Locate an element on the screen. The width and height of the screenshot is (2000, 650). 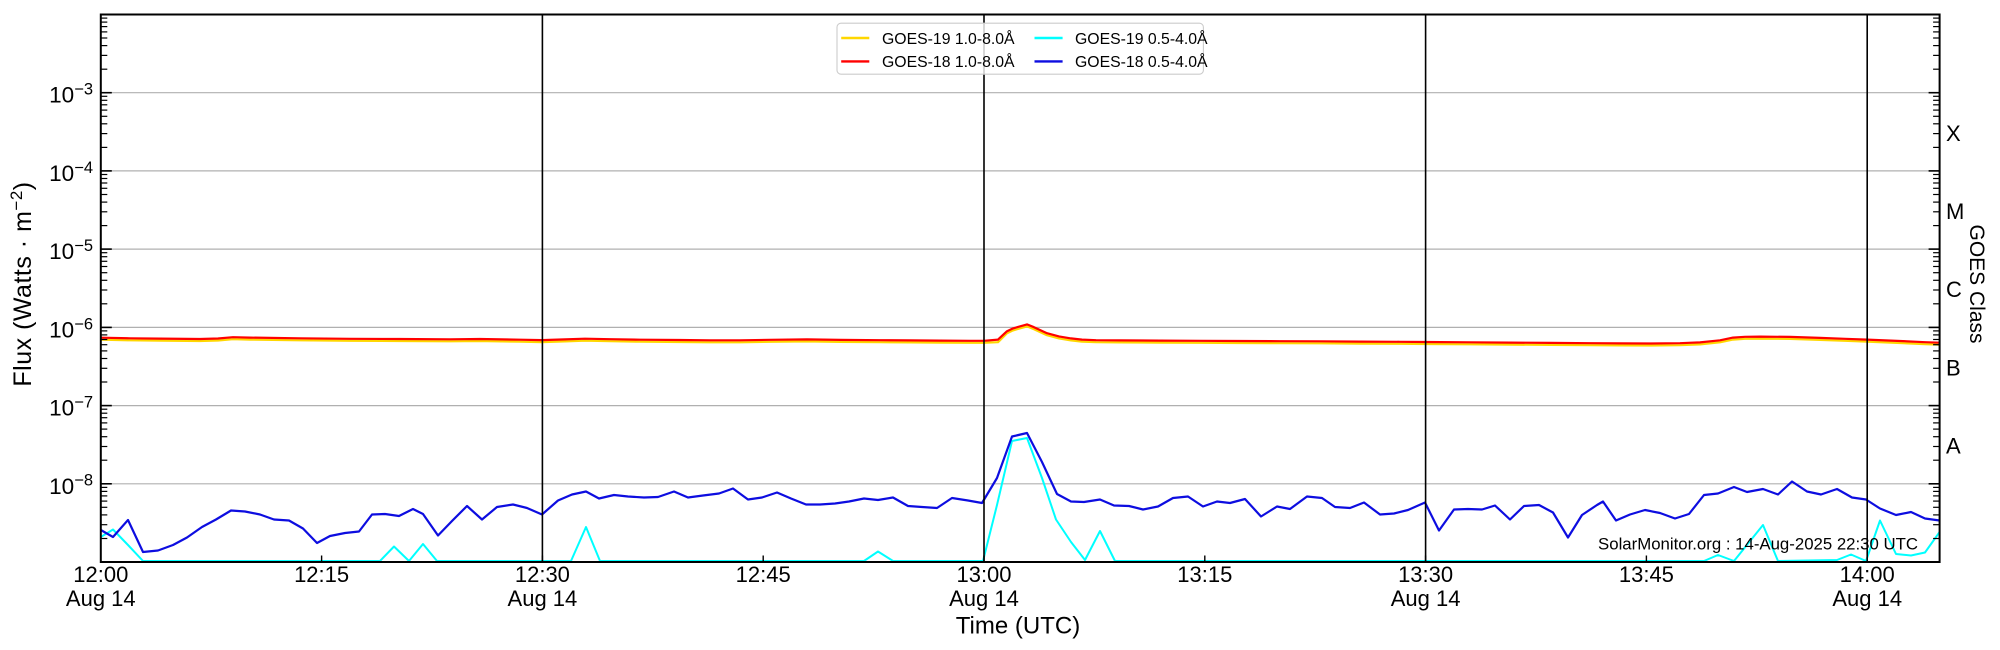
svg-text: Flux (Watts · m−2) is located at coordinates (22, 283).